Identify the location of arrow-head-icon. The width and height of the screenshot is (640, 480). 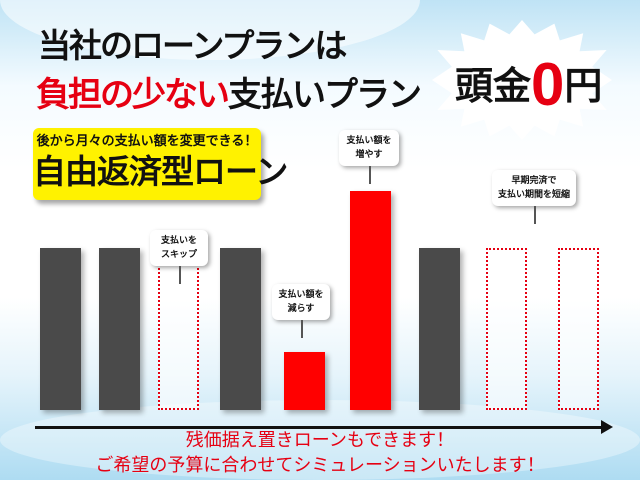
(607, 427).